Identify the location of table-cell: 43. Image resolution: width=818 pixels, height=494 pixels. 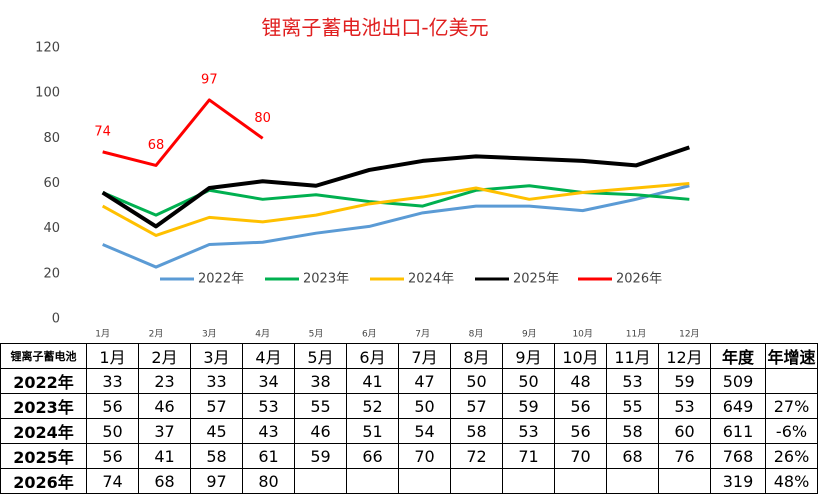
(268, 431).